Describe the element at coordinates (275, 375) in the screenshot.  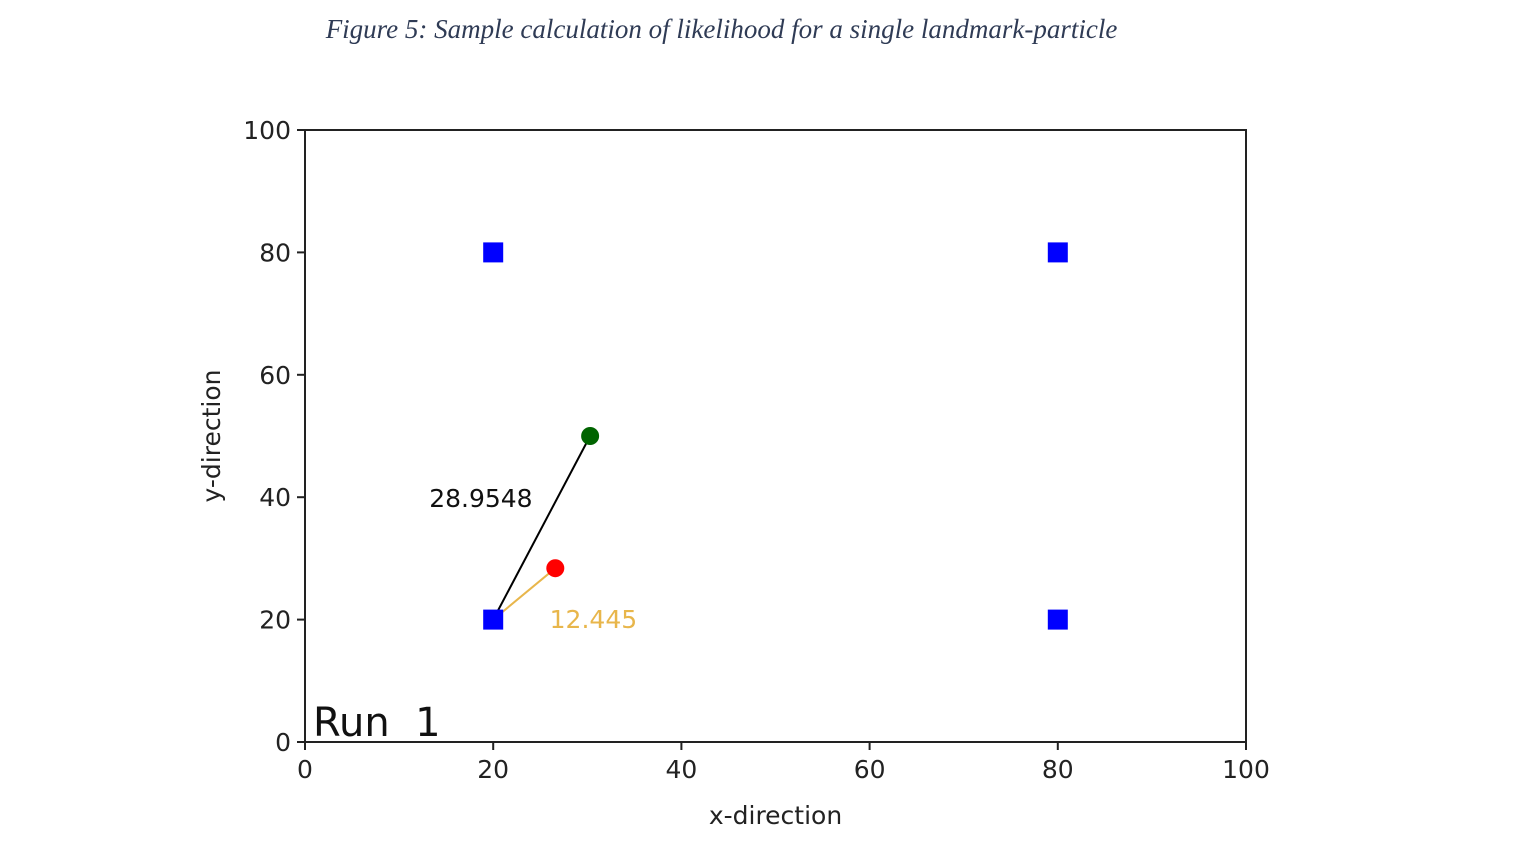
I see `y-tick-label: 60` at that location.